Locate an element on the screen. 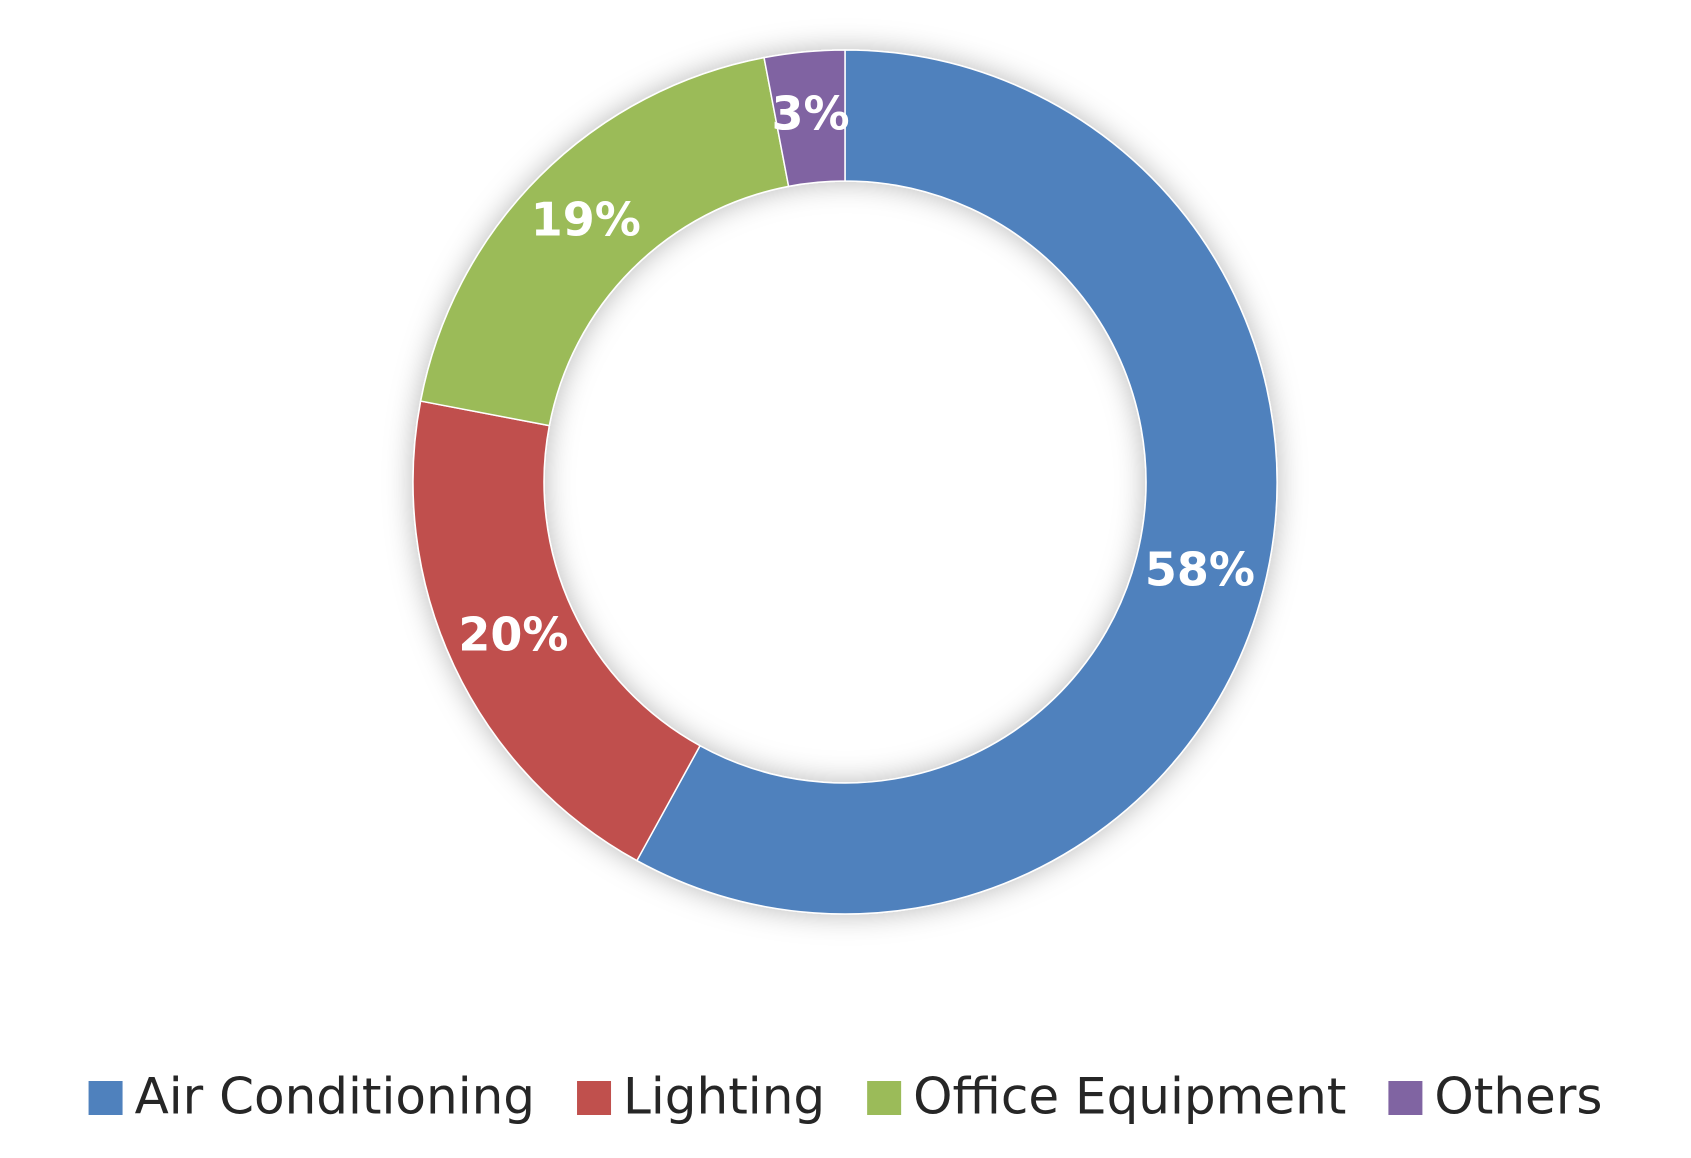 The width and height of the screenshot is (1691, 1158). legend-text: Others is located at coordinates (1518, 1097).